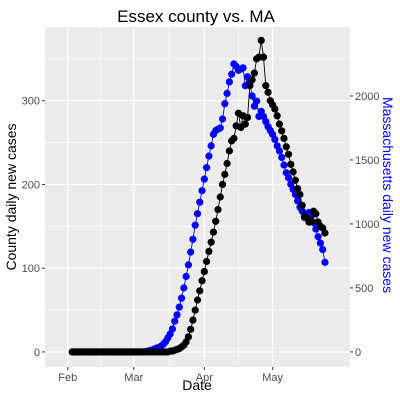 The height and width of the screenshot is (400, 400). I want to click on x-tick-label: May, so click(272, 378).